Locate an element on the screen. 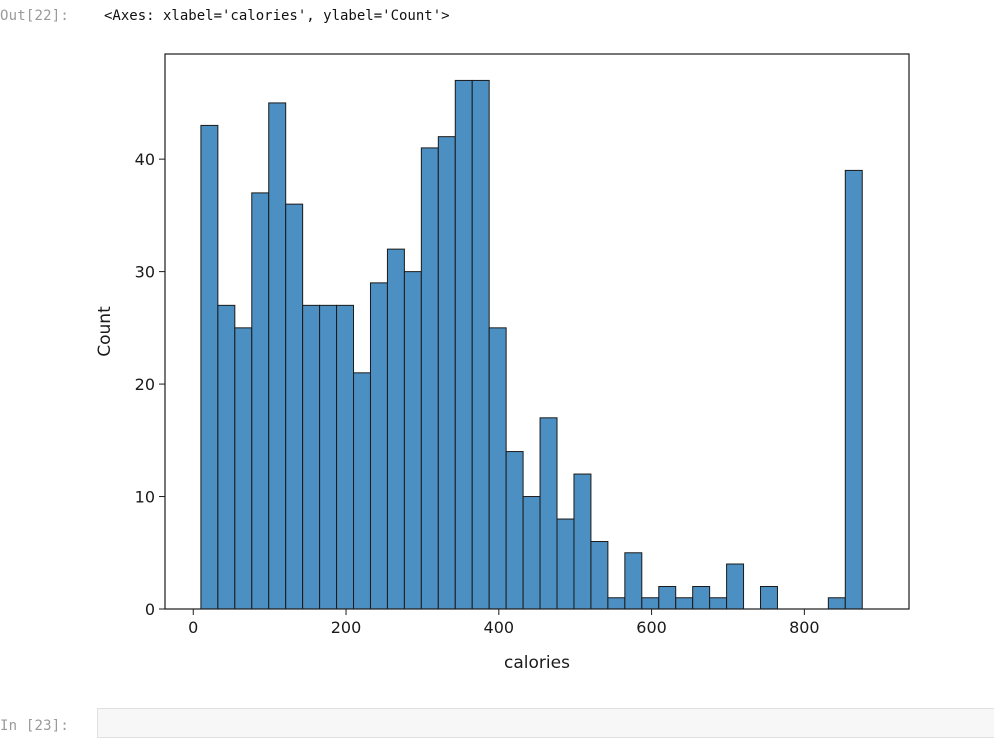 The image size is (994, 738). next-cell-input is located at coordinates (545, 723).